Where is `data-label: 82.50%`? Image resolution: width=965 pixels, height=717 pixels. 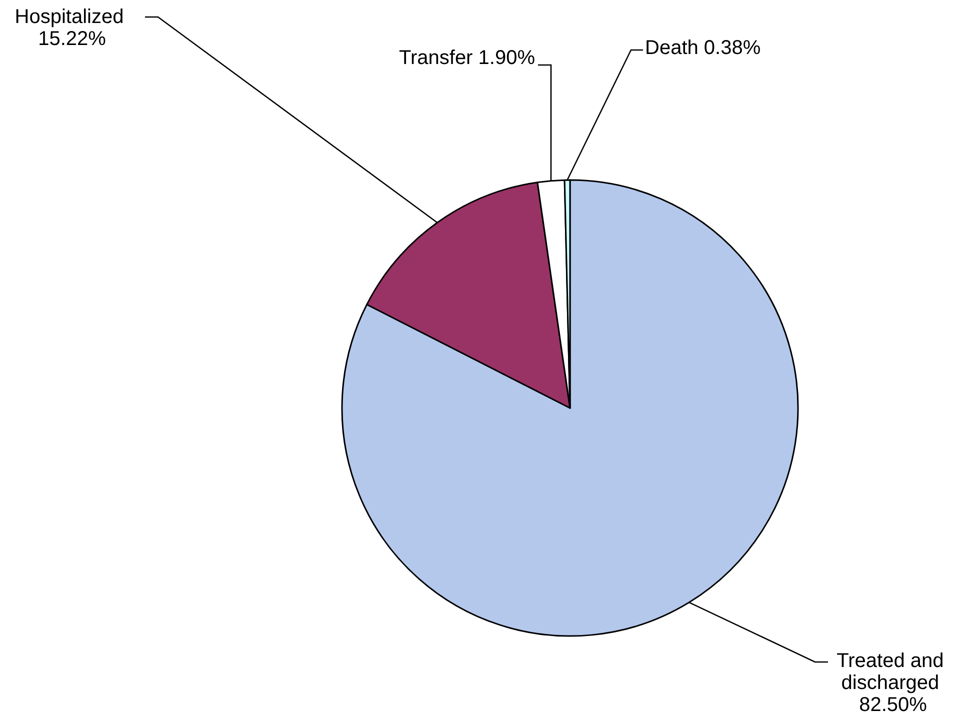
data-label: 82.50% is located at coordinates (893, 705).